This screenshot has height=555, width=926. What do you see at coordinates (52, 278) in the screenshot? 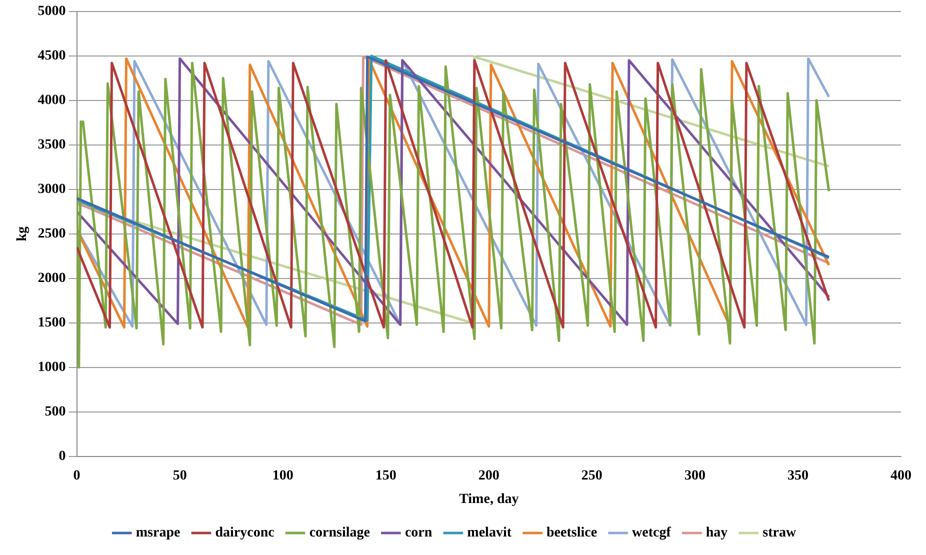
I see `y-tick-label: 2000` at bounding box center [52, 278].